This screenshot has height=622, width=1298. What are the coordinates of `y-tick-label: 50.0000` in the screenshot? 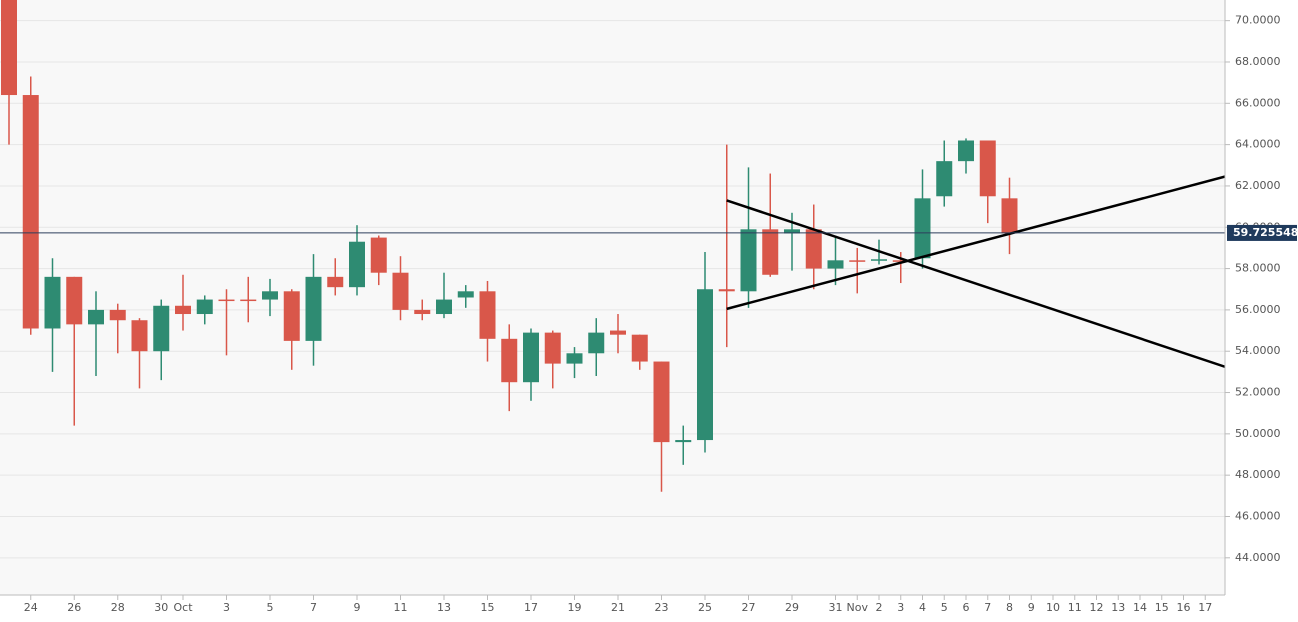 It's located at (1258, 433).